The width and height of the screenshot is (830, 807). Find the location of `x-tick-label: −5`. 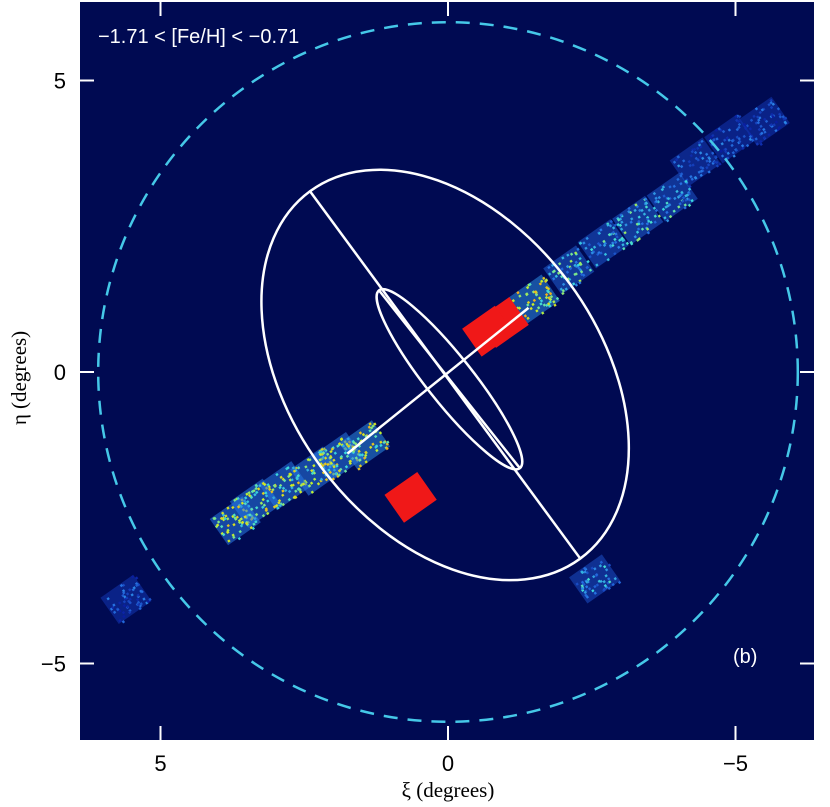

x-tick-label: −5 is located at coordinates (735, 763).